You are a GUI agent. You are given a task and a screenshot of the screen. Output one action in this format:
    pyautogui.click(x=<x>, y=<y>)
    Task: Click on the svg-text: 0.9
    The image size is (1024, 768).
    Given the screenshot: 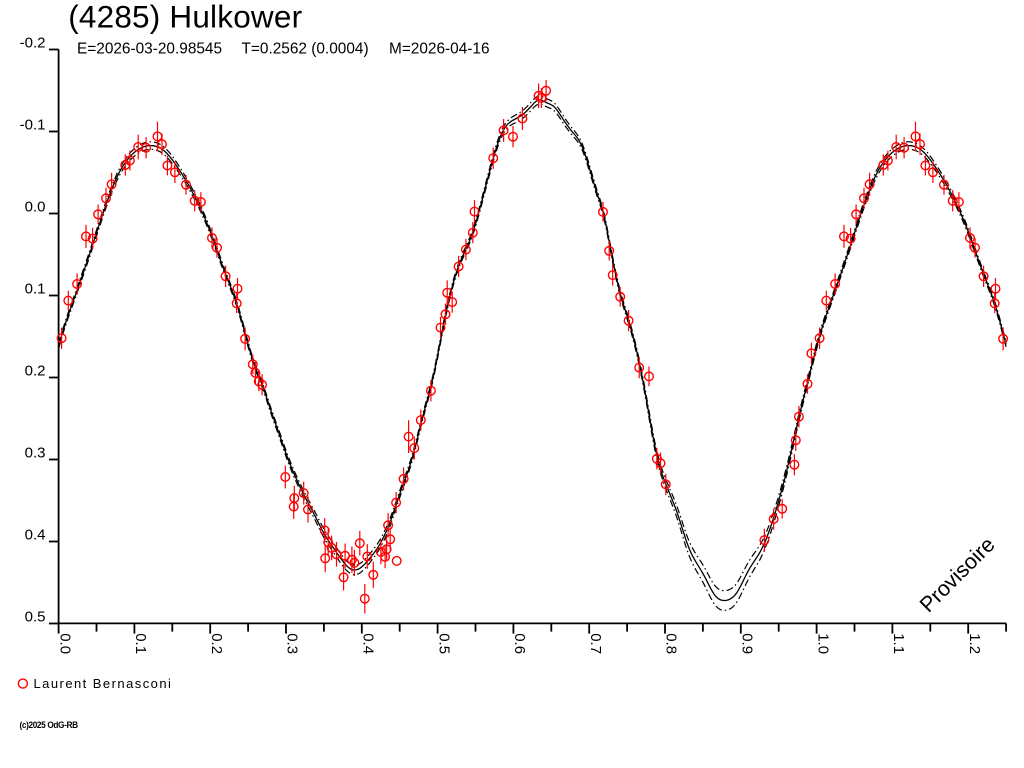 What is the action you would take?
    pyautogui.click(x=747, y=643)
    